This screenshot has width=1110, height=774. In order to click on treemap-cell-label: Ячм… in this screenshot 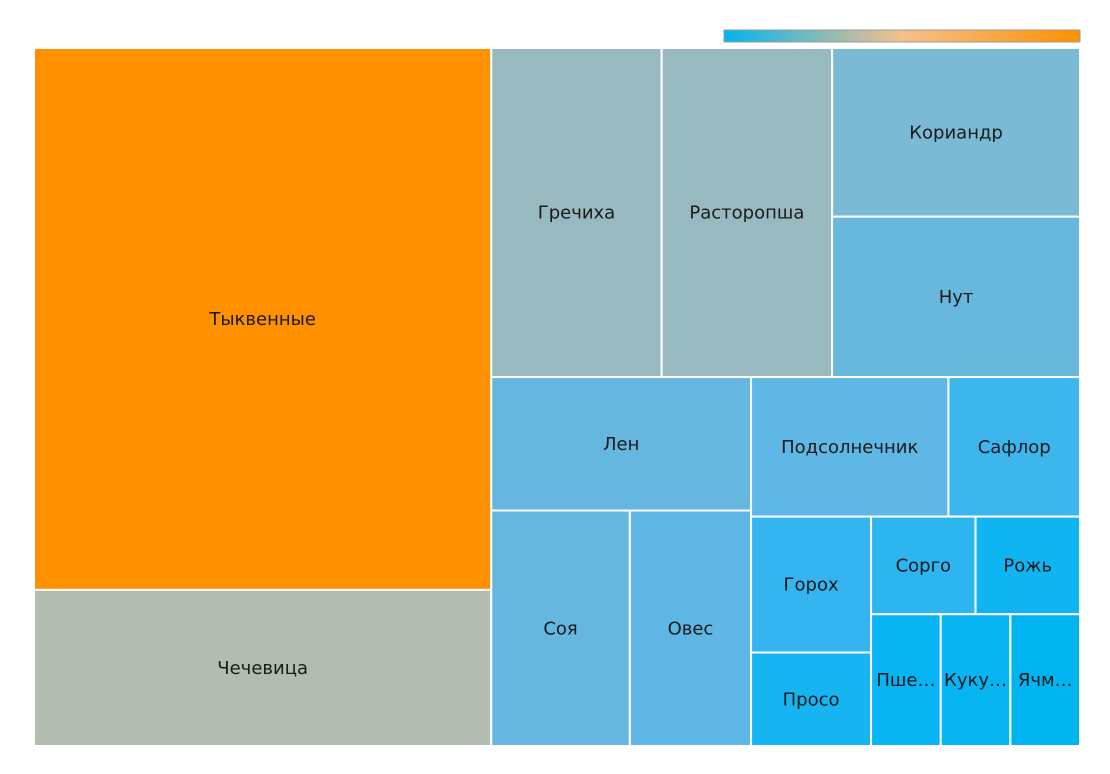, I will do `click(1045, 680)`.